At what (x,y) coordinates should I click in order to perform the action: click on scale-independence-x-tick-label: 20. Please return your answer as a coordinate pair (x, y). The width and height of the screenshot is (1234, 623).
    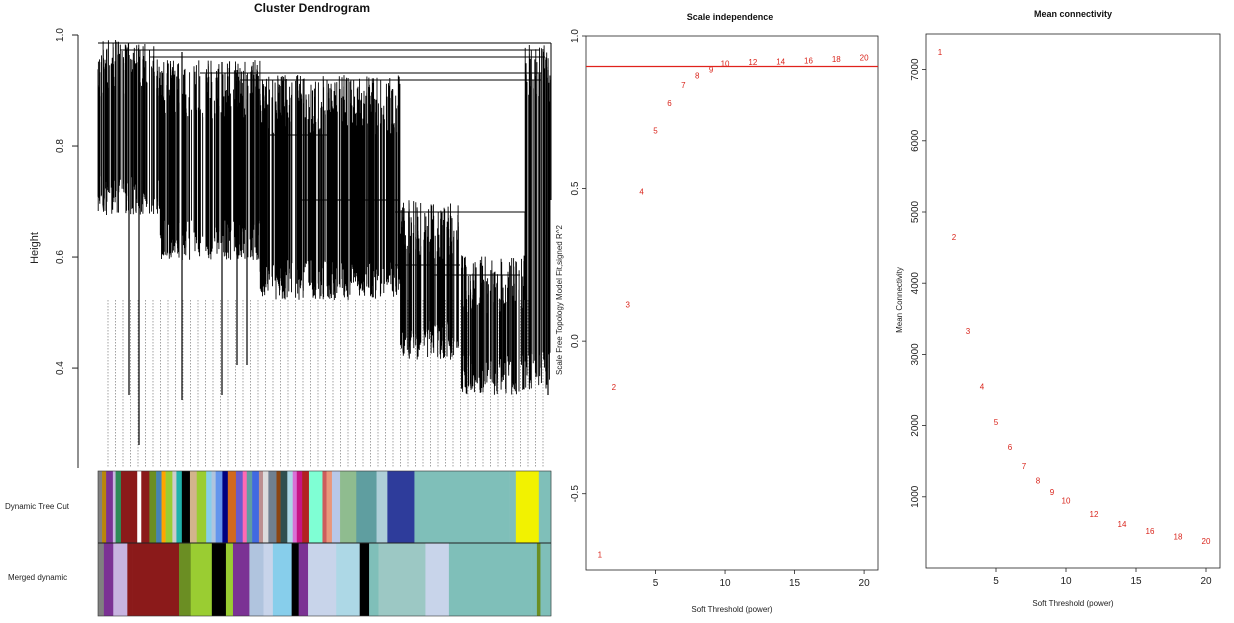
    Looking at the image, I should click on (865, 583).